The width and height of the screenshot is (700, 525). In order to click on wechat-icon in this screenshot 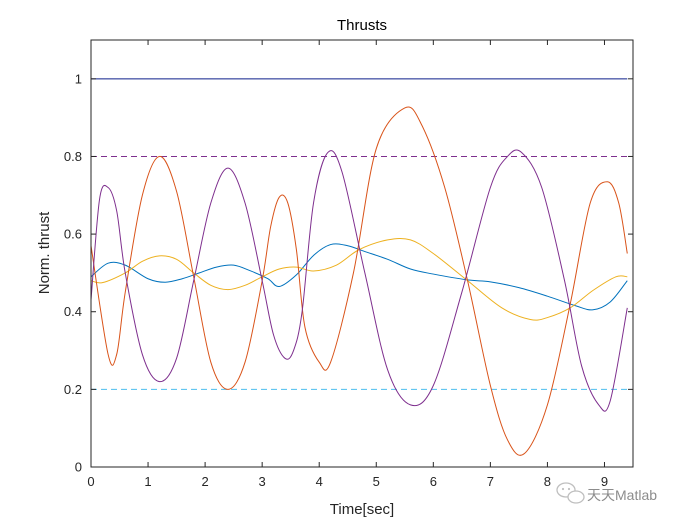, I will do `click(570, 493)`.